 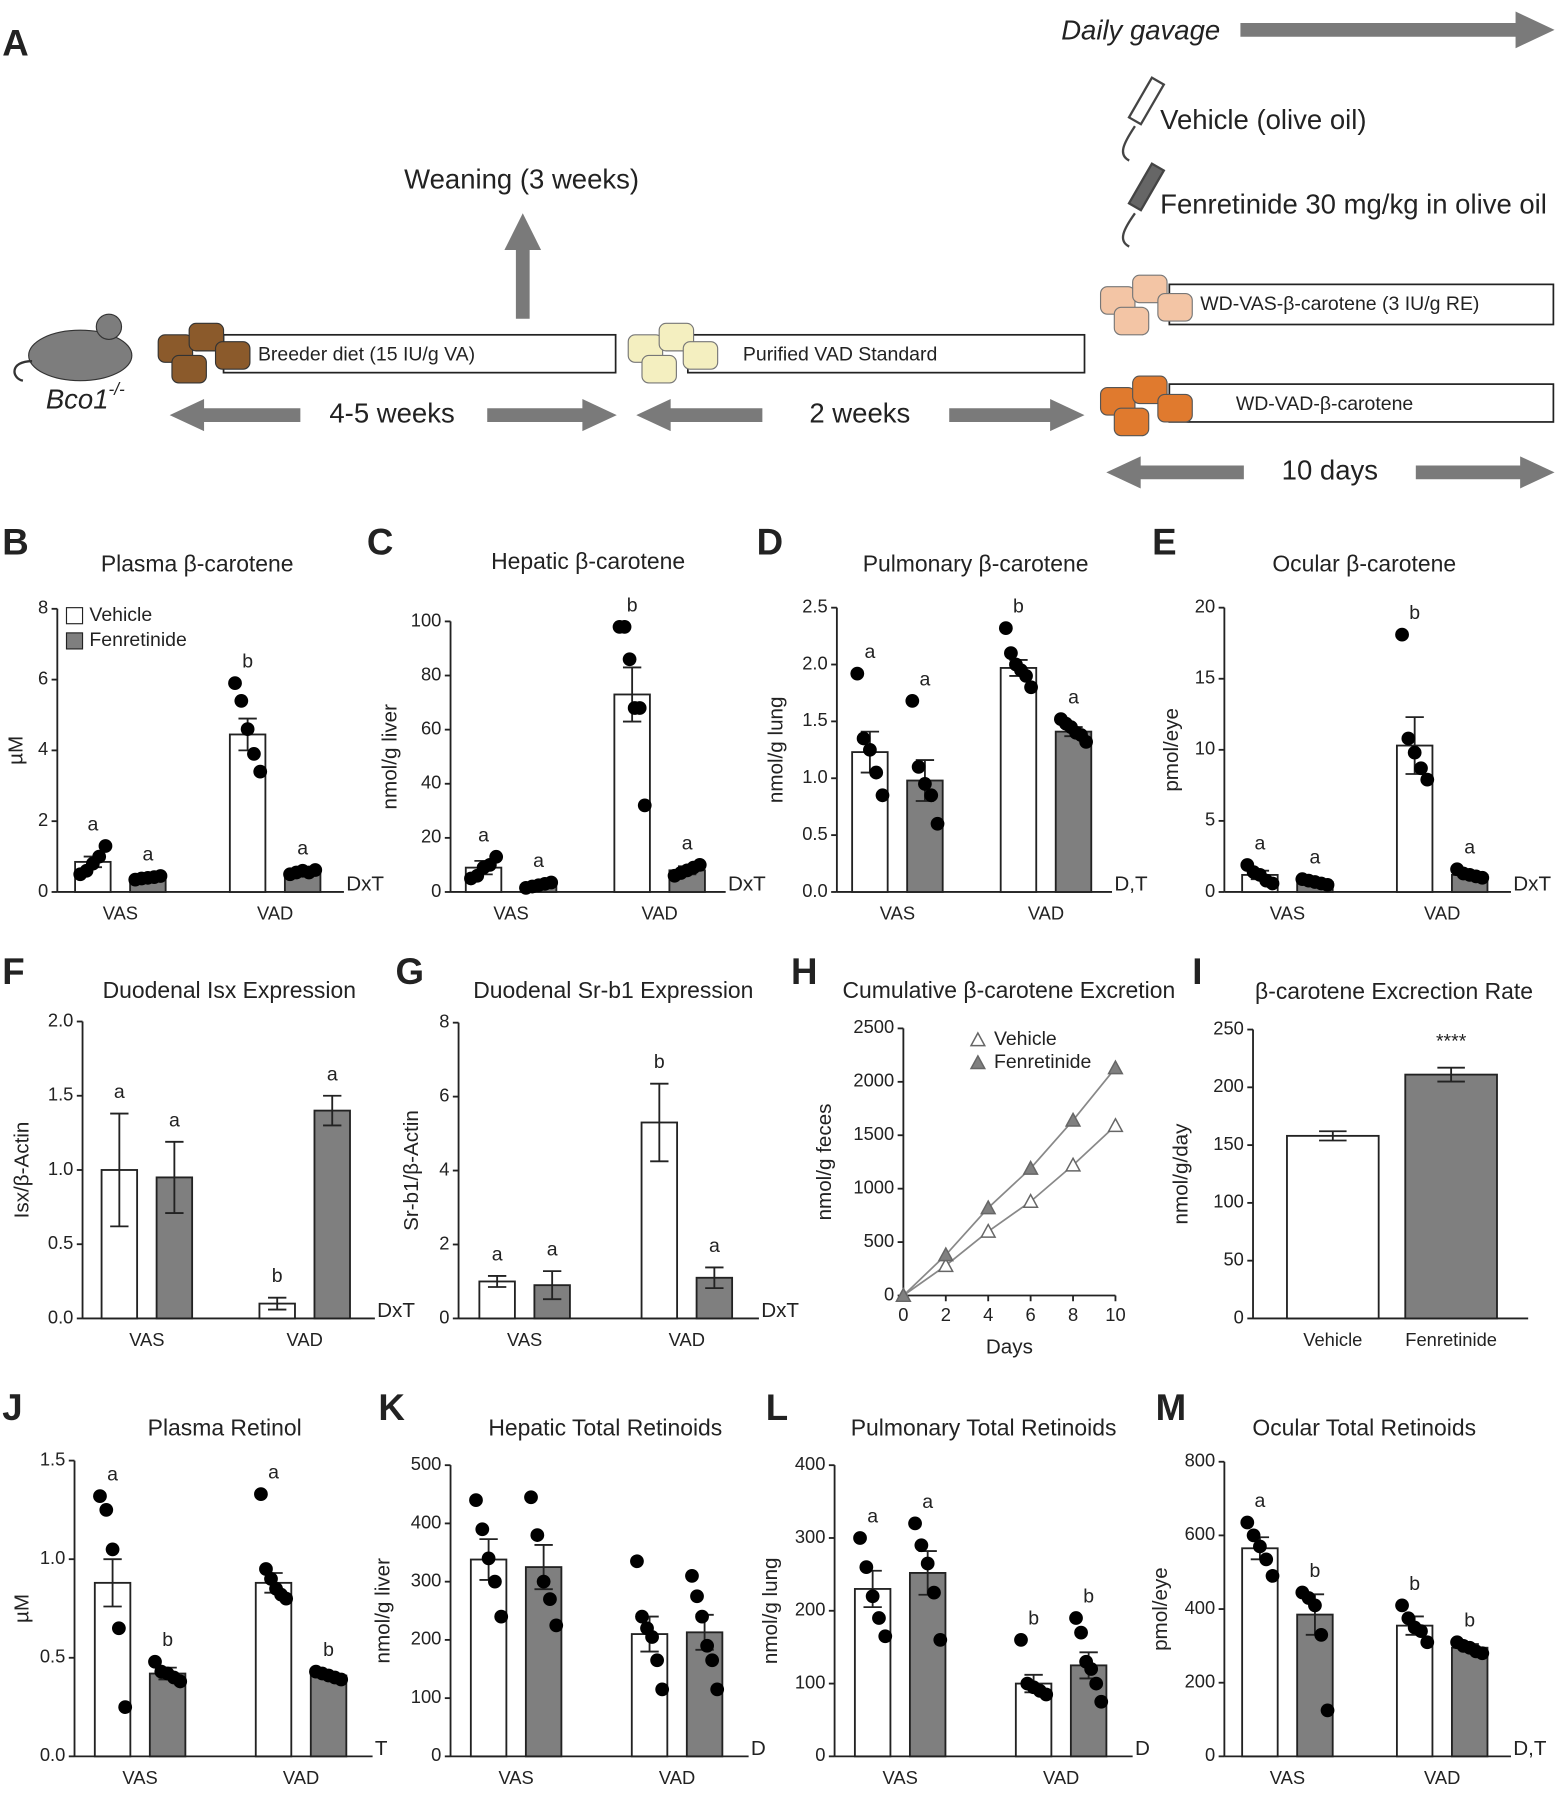 I want to click on stat-label: D, so click(x=1142, y=1748).